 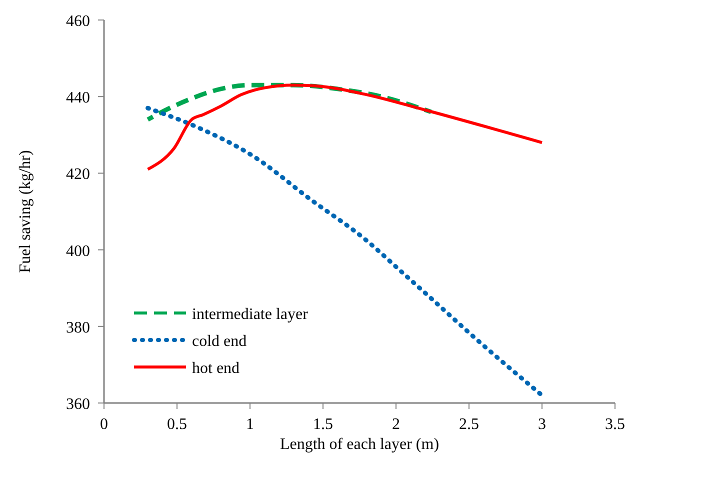 I want to click on x-tick-label: 1, so click(x=250, y=424).